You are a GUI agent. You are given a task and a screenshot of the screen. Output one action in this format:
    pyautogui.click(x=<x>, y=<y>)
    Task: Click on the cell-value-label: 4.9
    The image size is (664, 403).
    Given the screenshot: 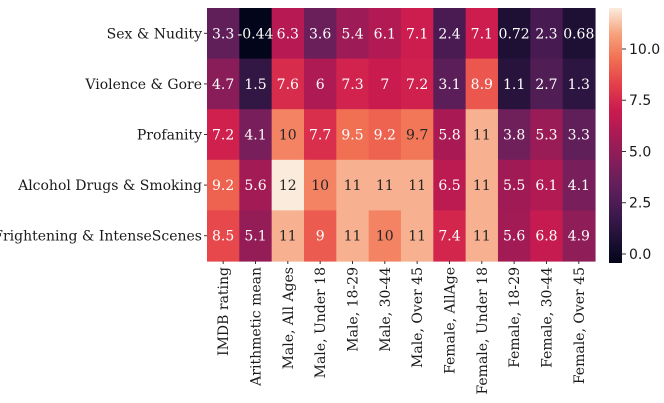 What is the action you would take?
    pyautogui.click(x=579, y=237)
    